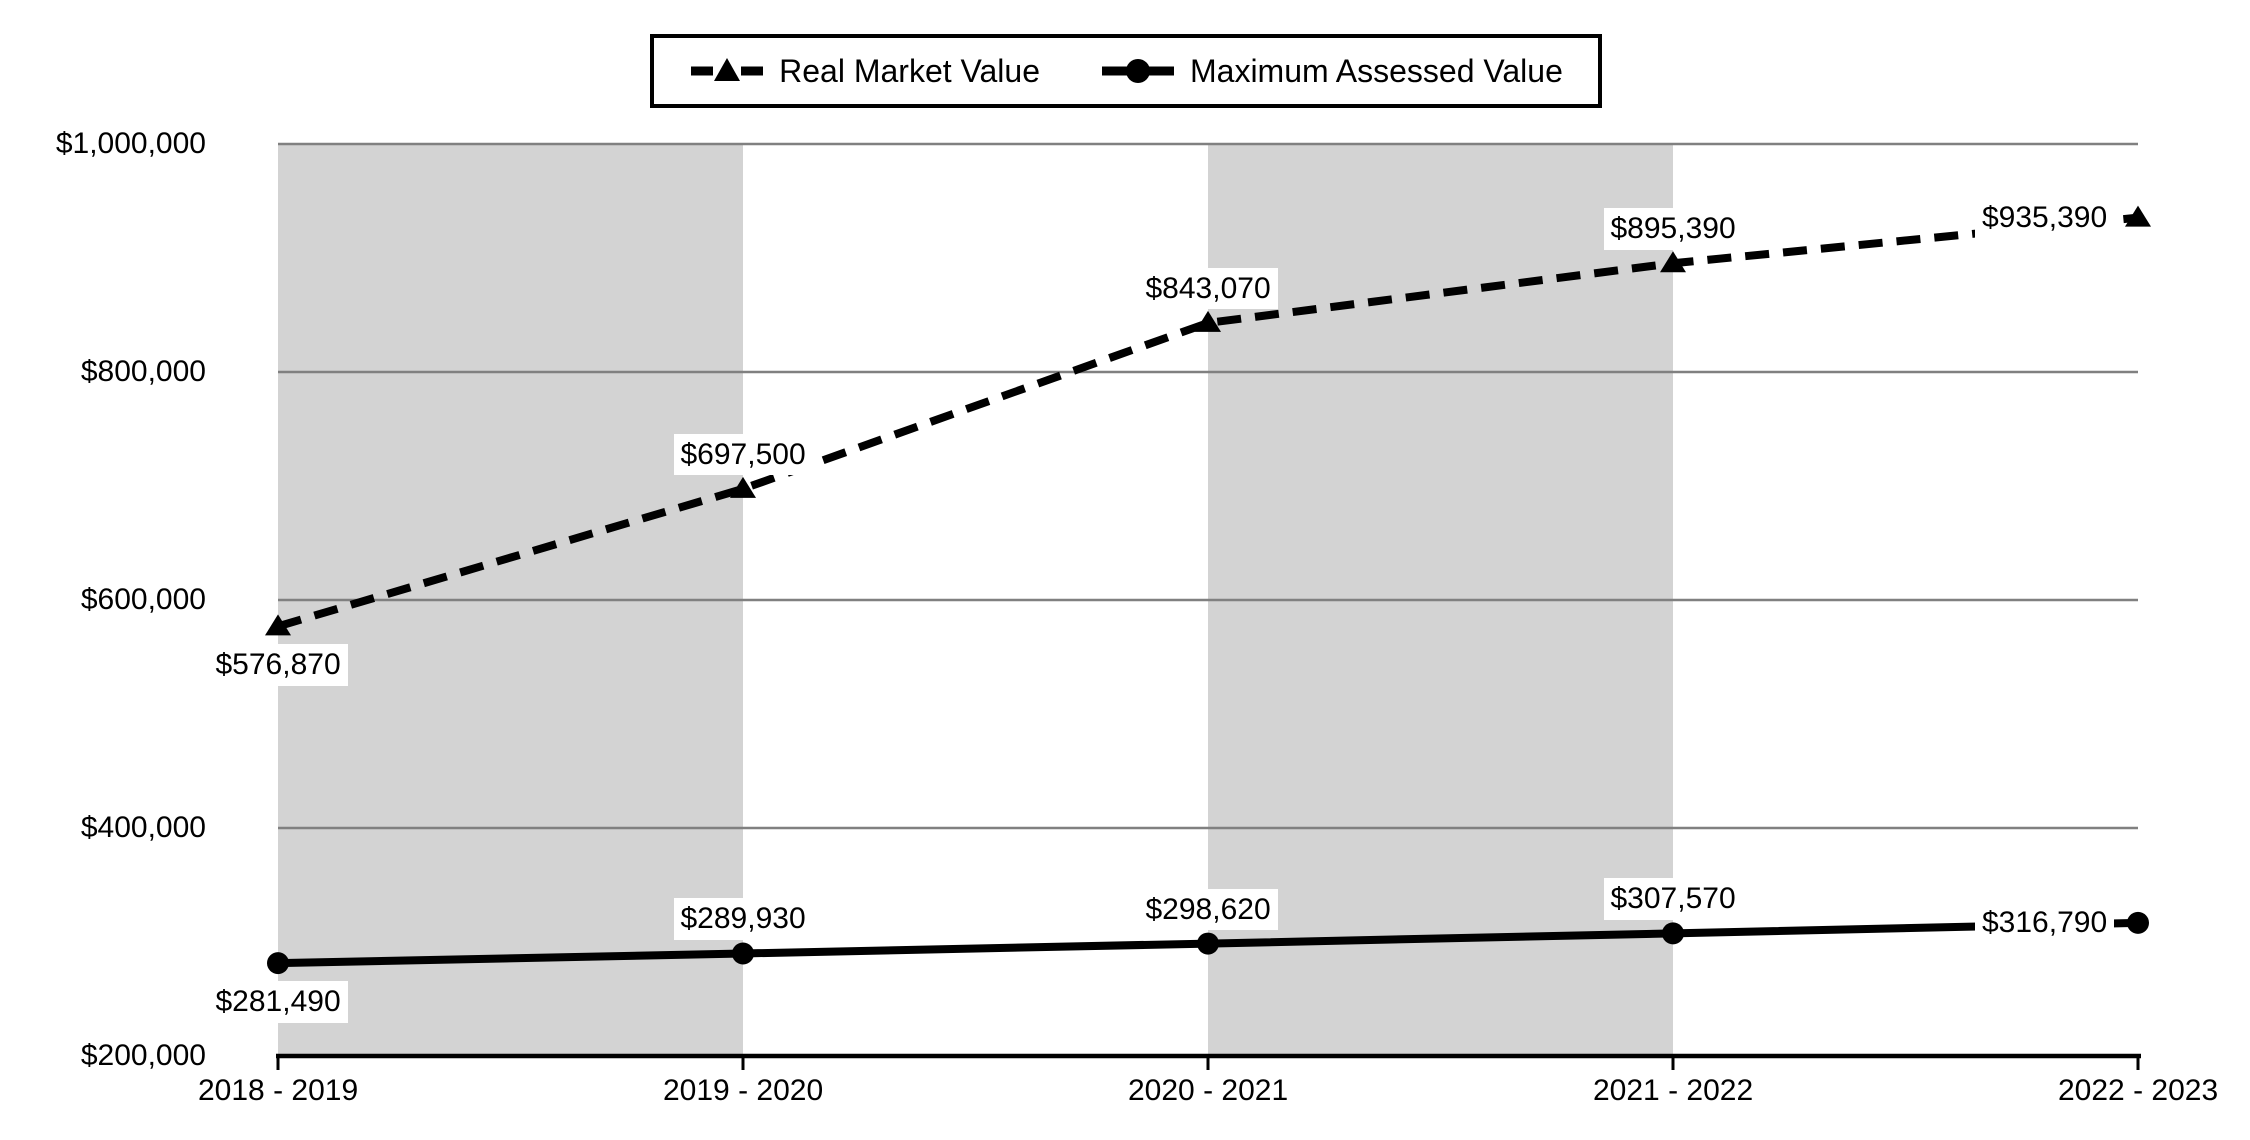  I want to click on legend-item-real-market-value: Real Market Value, so click(864, 71).